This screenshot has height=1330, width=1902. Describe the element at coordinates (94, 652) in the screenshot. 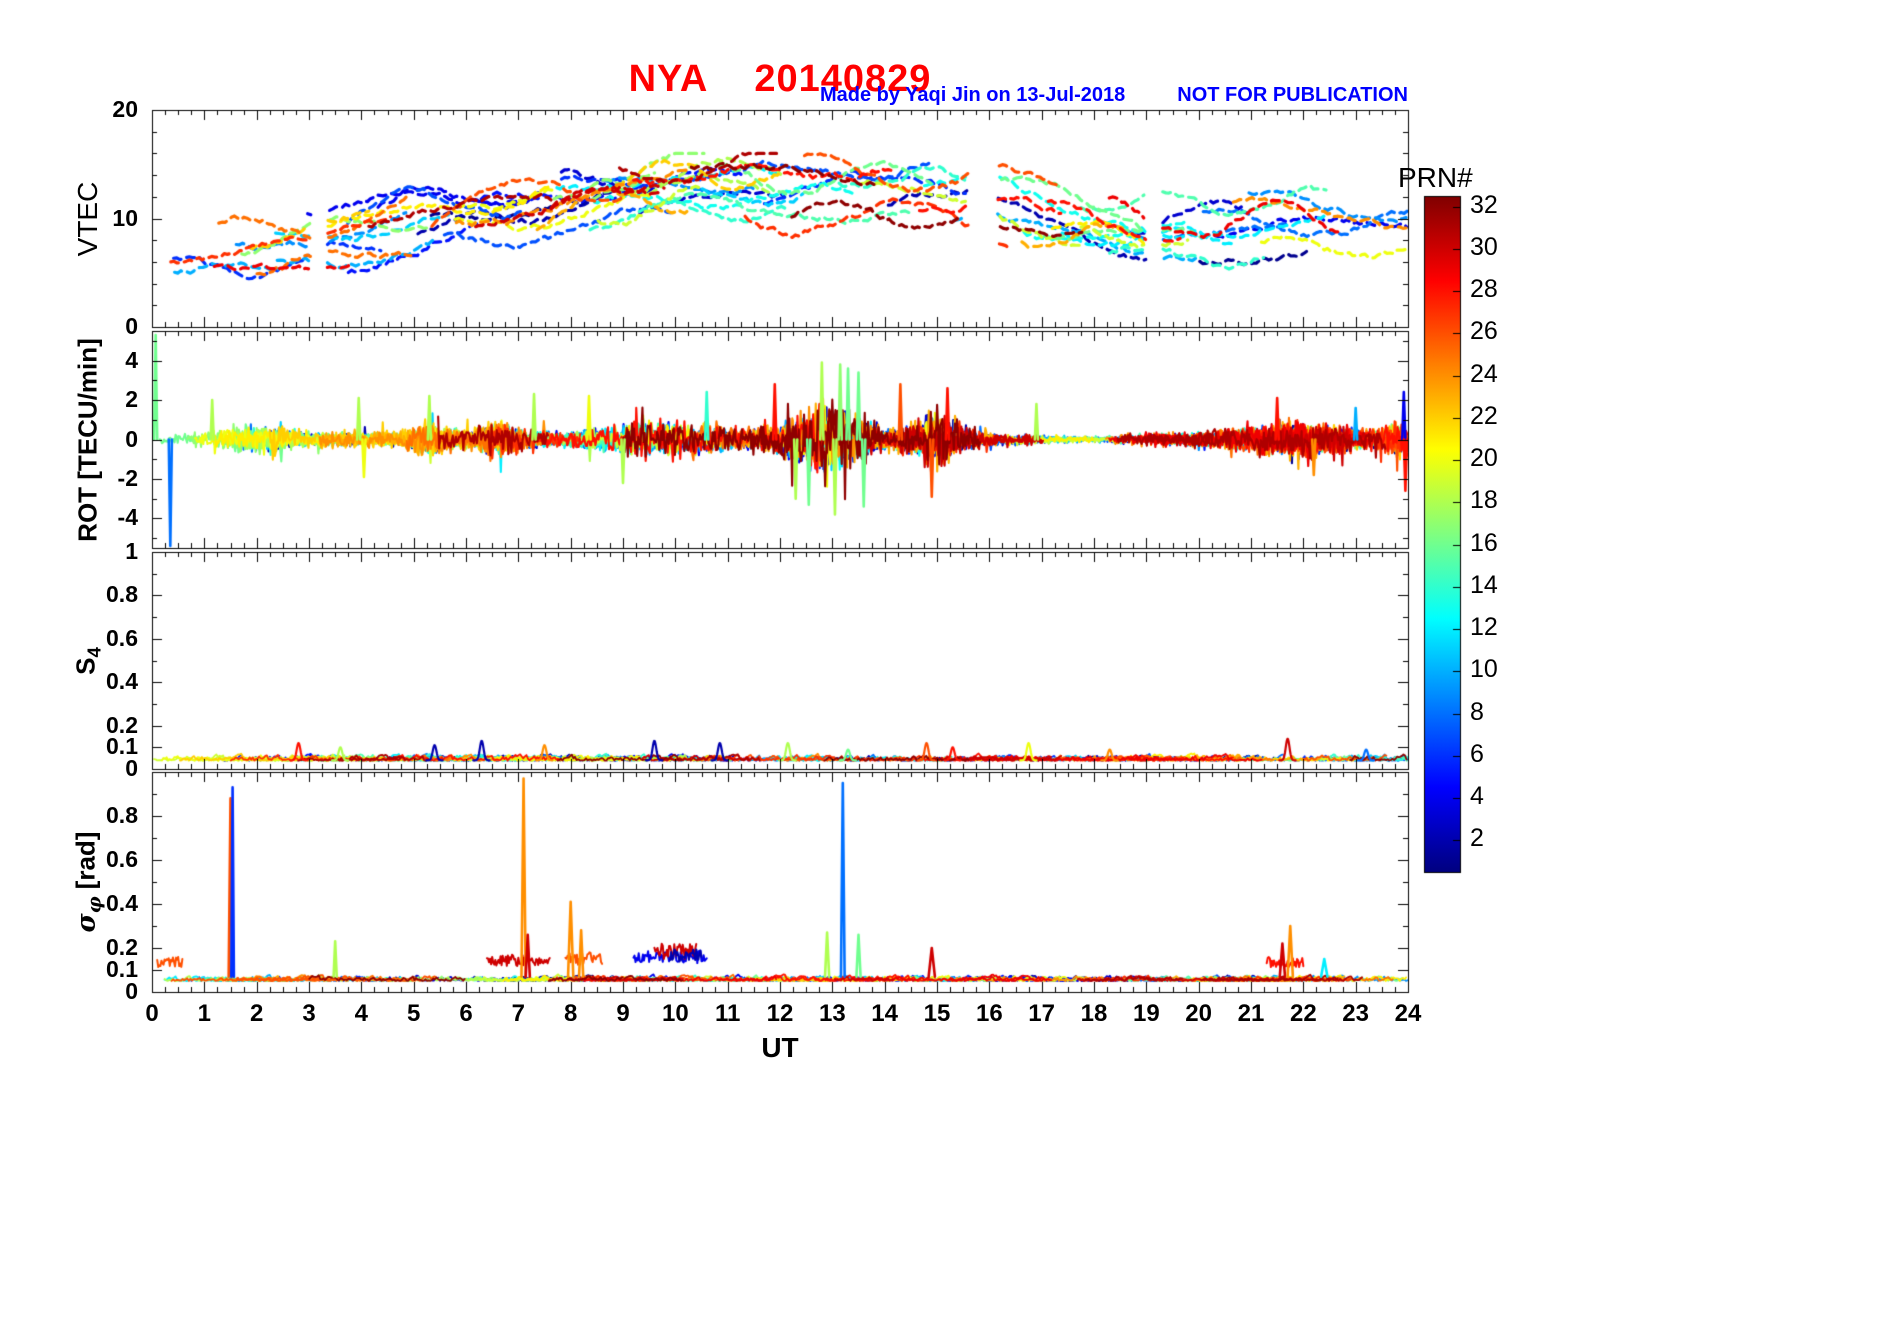

I see `s4-subscript: 4` at that location.